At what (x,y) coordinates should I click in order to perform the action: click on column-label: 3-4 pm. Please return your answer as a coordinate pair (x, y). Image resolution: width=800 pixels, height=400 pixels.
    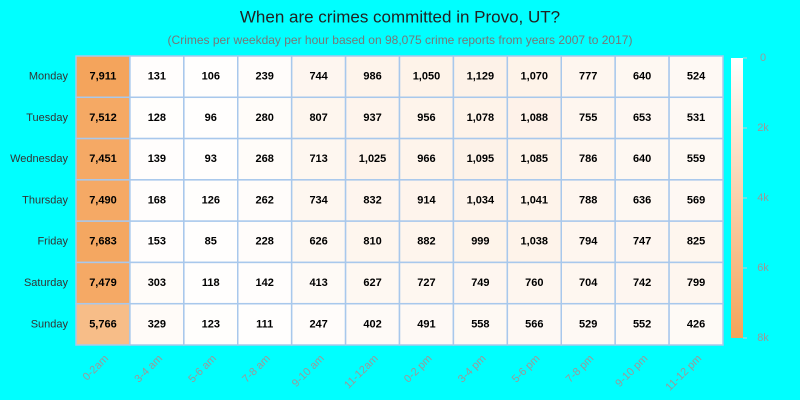
    Looking at the image, I should click on (472, 369).